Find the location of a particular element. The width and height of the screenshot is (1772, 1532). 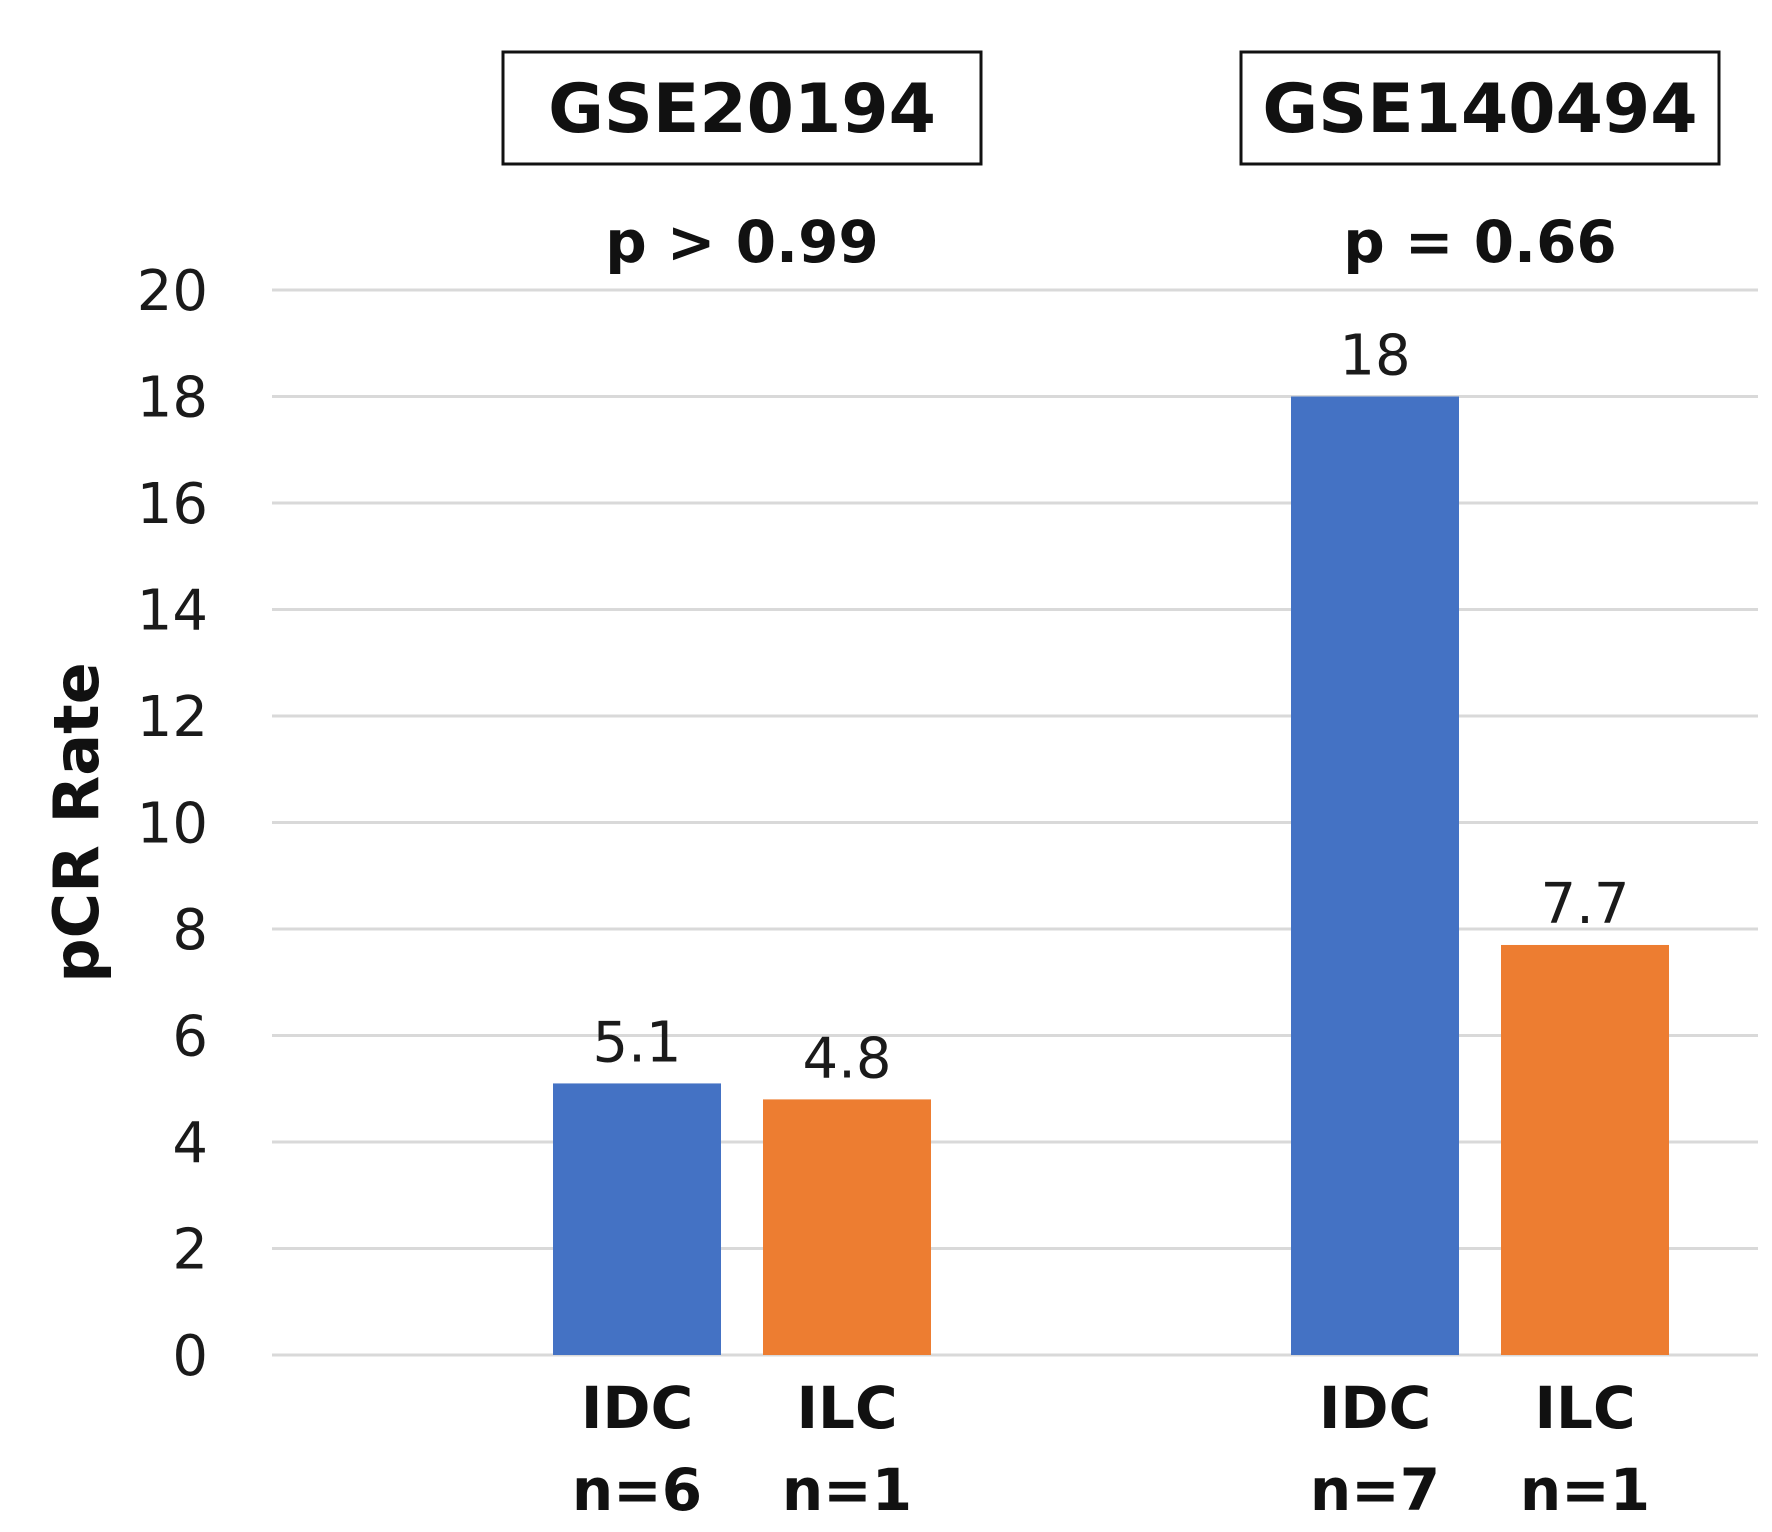

y-axis-ticks: 0 2 4 6 8 10 12 14 16 18 20 is located at coordinates (172, 824).